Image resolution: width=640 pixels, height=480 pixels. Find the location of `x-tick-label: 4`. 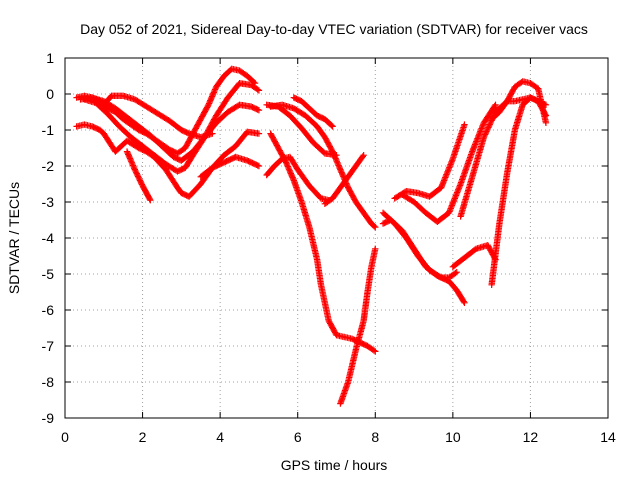

x-tick-label: 4 is located at coordinates (220, 437).